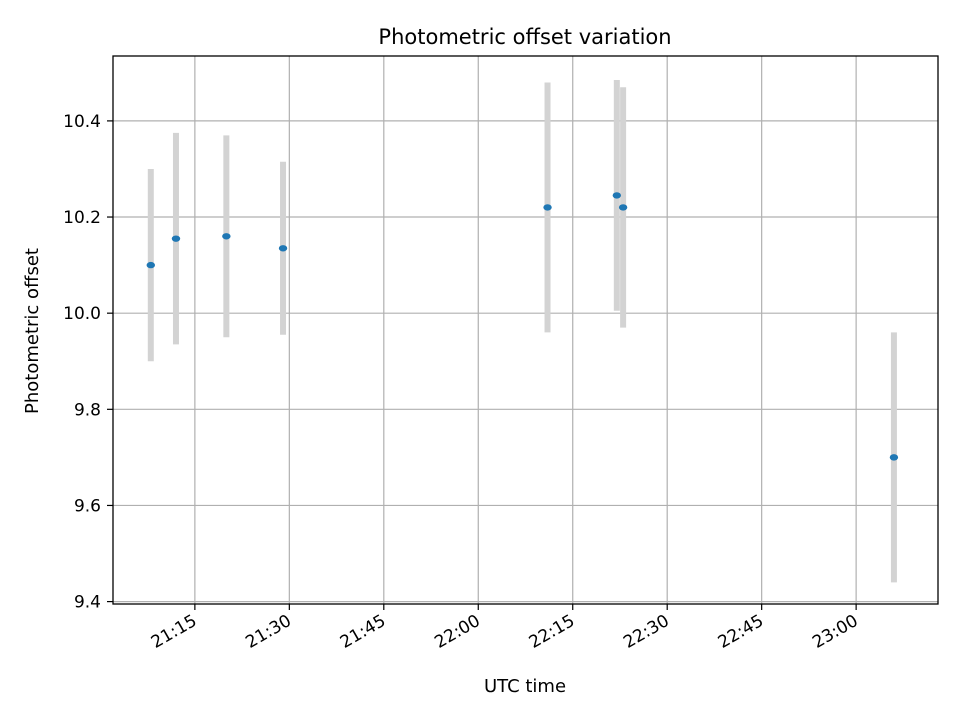  What do you see at coordinates (525, 686) in the screenshot?
I see `x-axis-title: UTC time` at bounding box center [525, 686].